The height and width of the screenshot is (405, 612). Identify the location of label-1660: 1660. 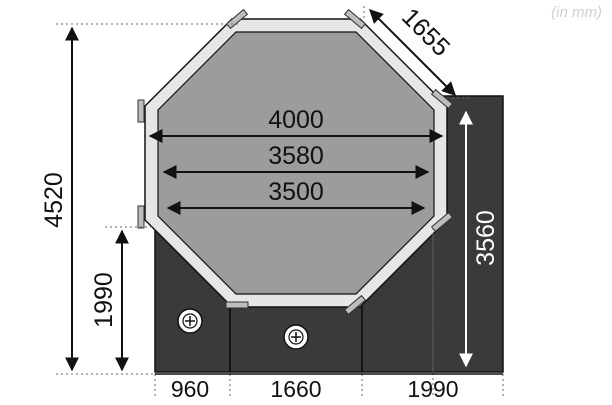
(295, 388).